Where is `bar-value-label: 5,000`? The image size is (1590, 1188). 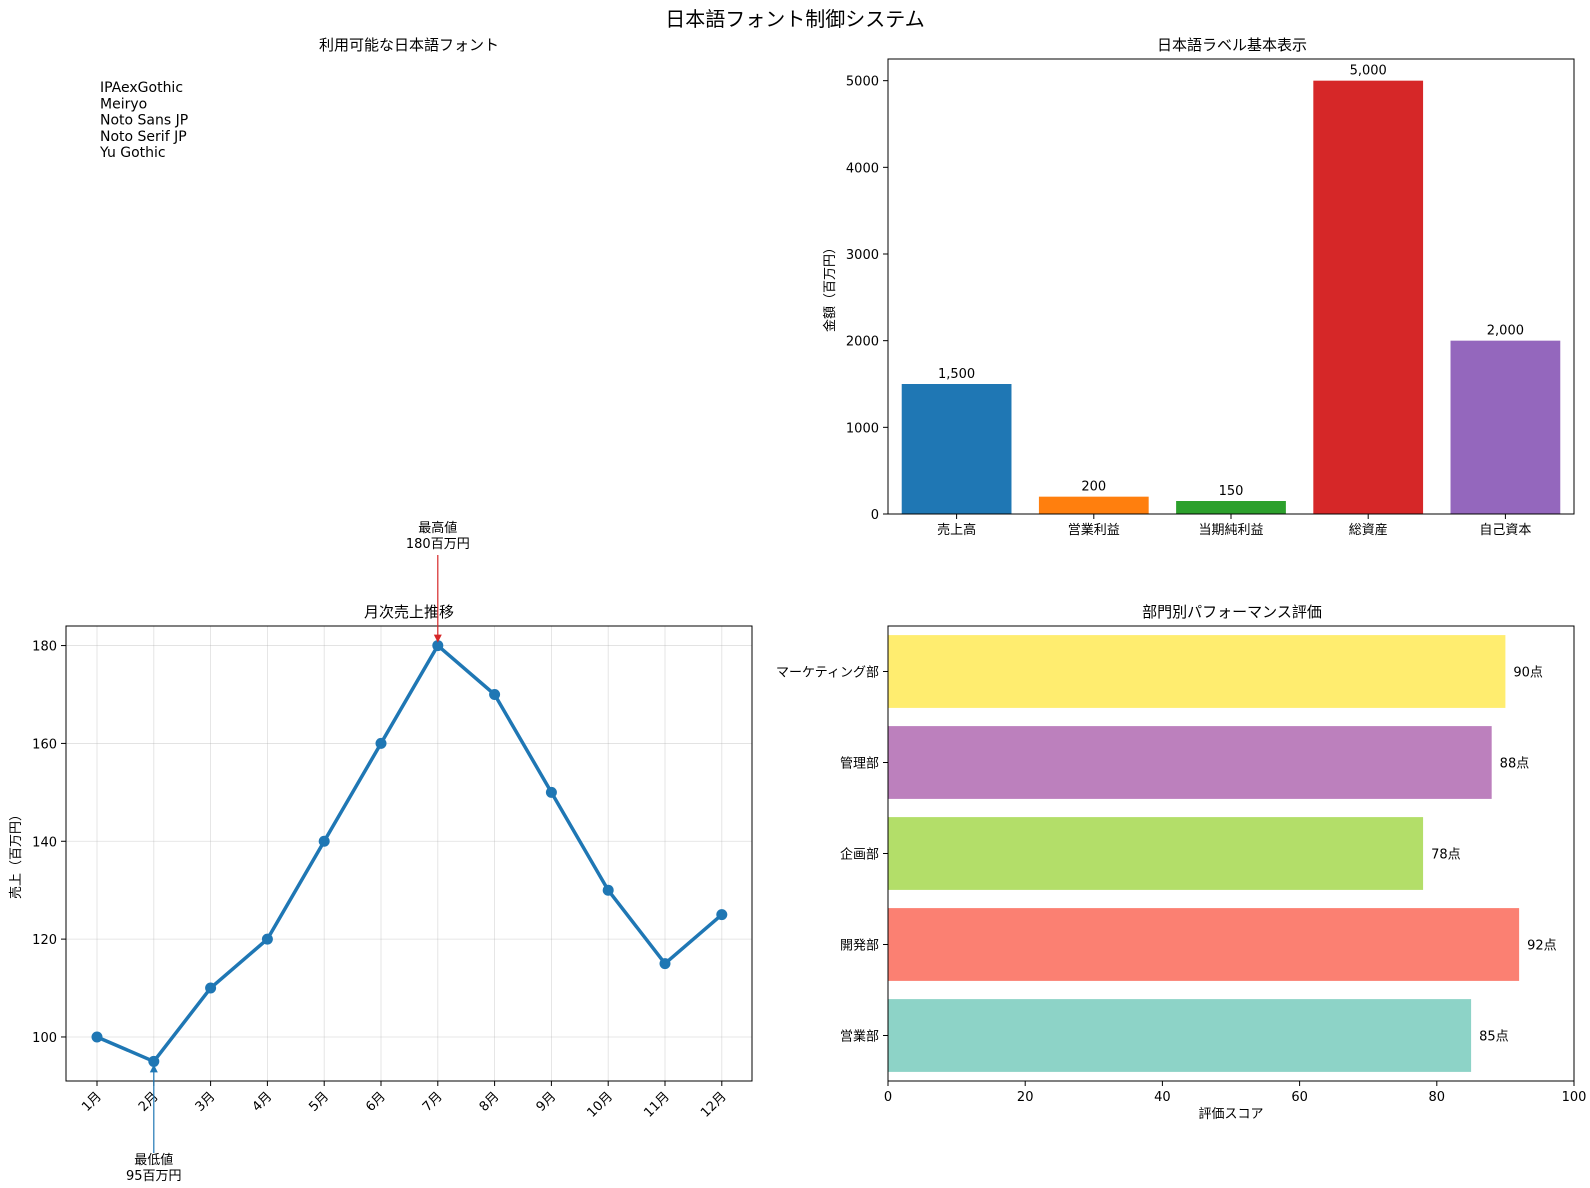 bar-value-label: 5,000 is located at coordinates (1368, 71).